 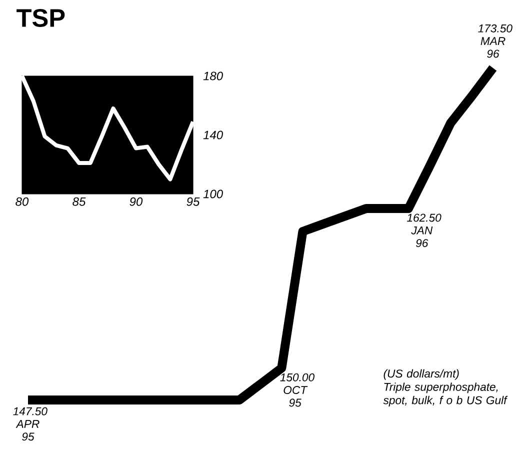 What do you see at coordinates (297, 390) in the screenshot?
I see `data-label: 150.00 OCT 95` at bounding box center [297, 390].